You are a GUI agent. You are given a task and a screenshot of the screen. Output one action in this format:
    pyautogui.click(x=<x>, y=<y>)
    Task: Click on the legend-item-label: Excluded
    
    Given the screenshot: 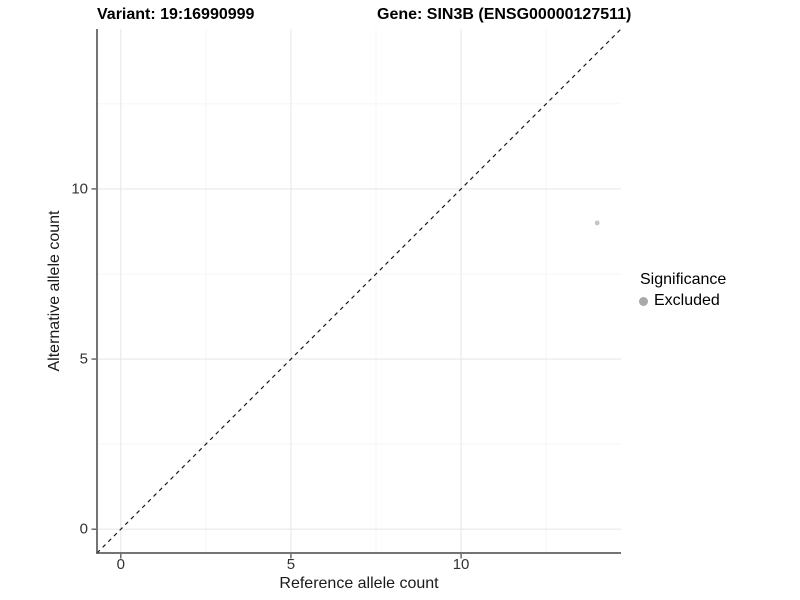 What is the action you would take?
    pyautogui.click(x=687, y=300)
    